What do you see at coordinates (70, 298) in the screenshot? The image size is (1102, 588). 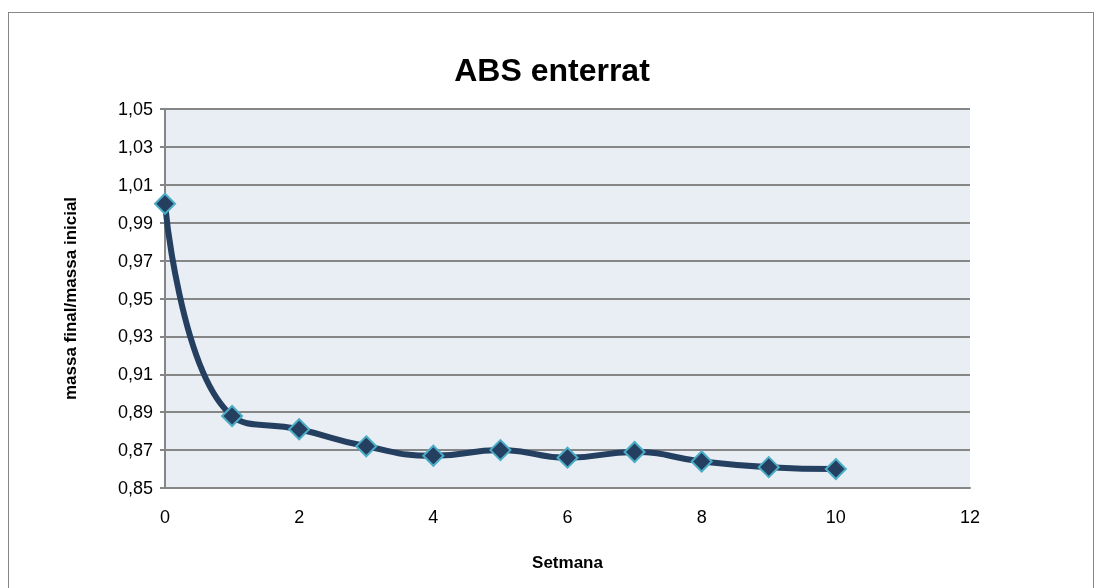 I see `y-axis-title: massa final/massa inicial` at bounding box center [70, 298].